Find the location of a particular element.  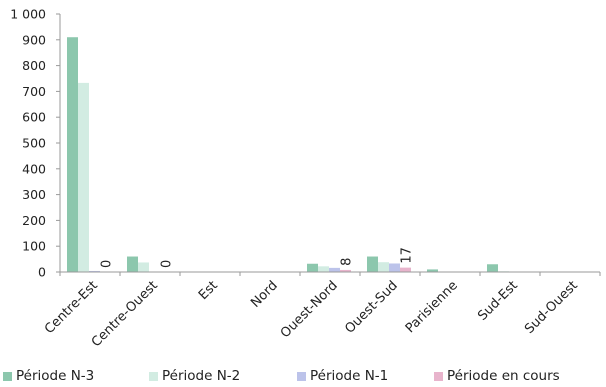

y-tick-label: 300 is located at coordinates (34, 194).